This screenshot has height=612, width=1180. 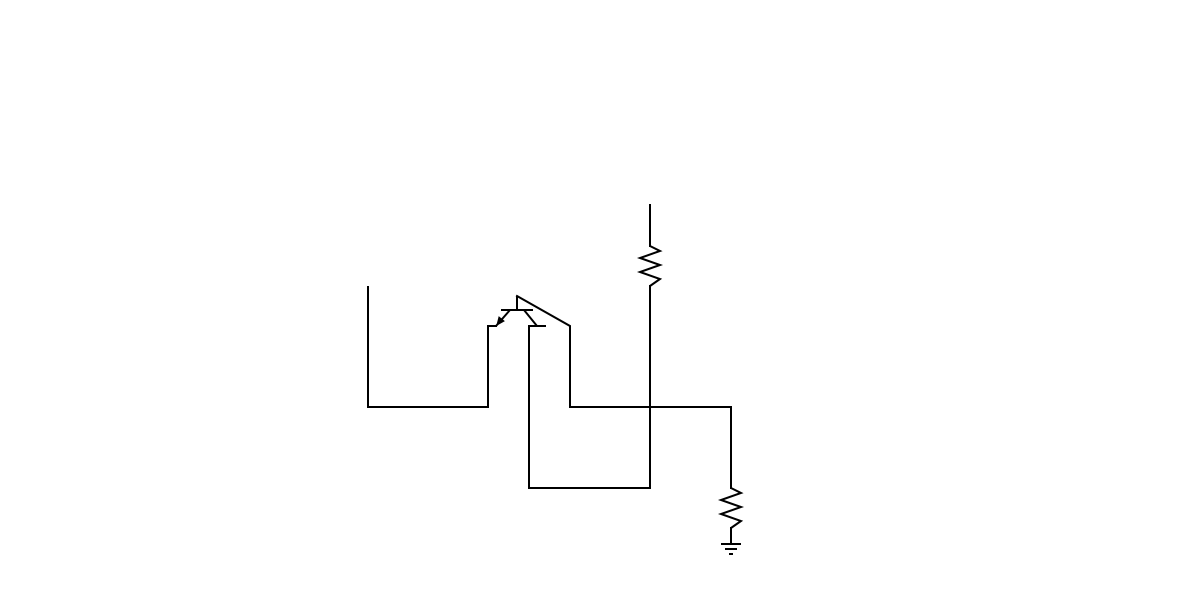 What do you see at coordinates (731, 549) in the screenshot?
I see `ground-icon` at bounding box center [731, 549].